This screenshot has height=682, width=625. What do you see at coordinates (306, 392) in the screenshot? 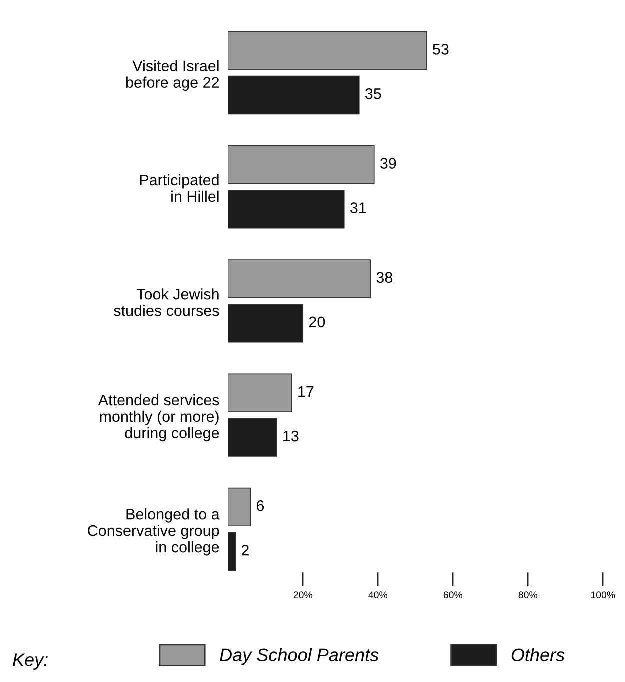
I see `data-label: 17` at bounding box center [306, 392].